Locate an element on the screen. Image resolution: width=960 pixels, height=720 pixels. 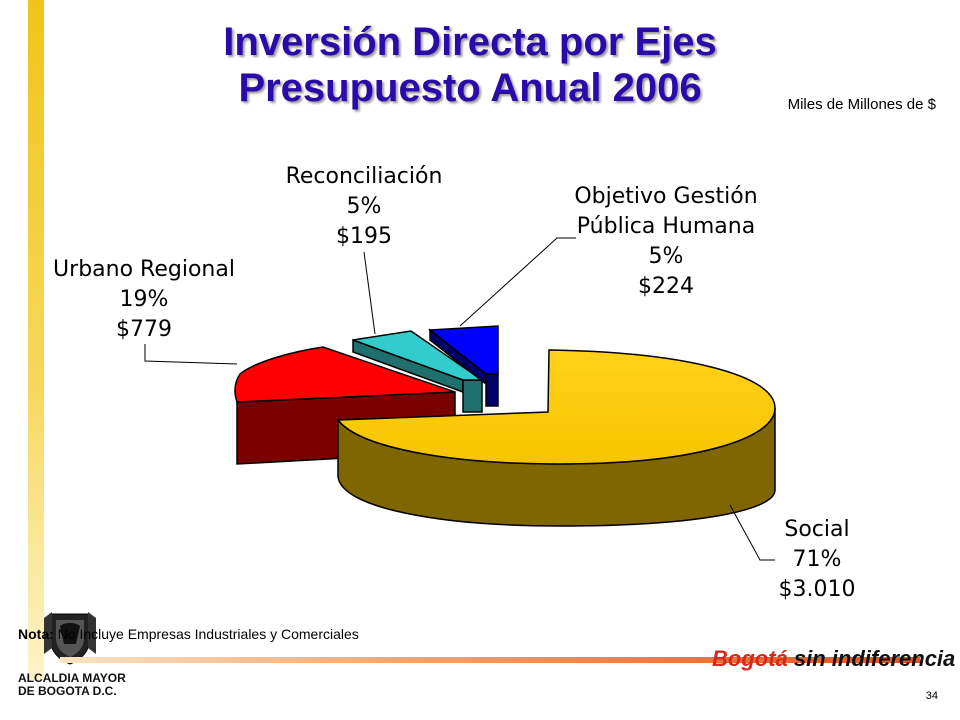
slice-urbano-top is located at coordinates (345, 374).